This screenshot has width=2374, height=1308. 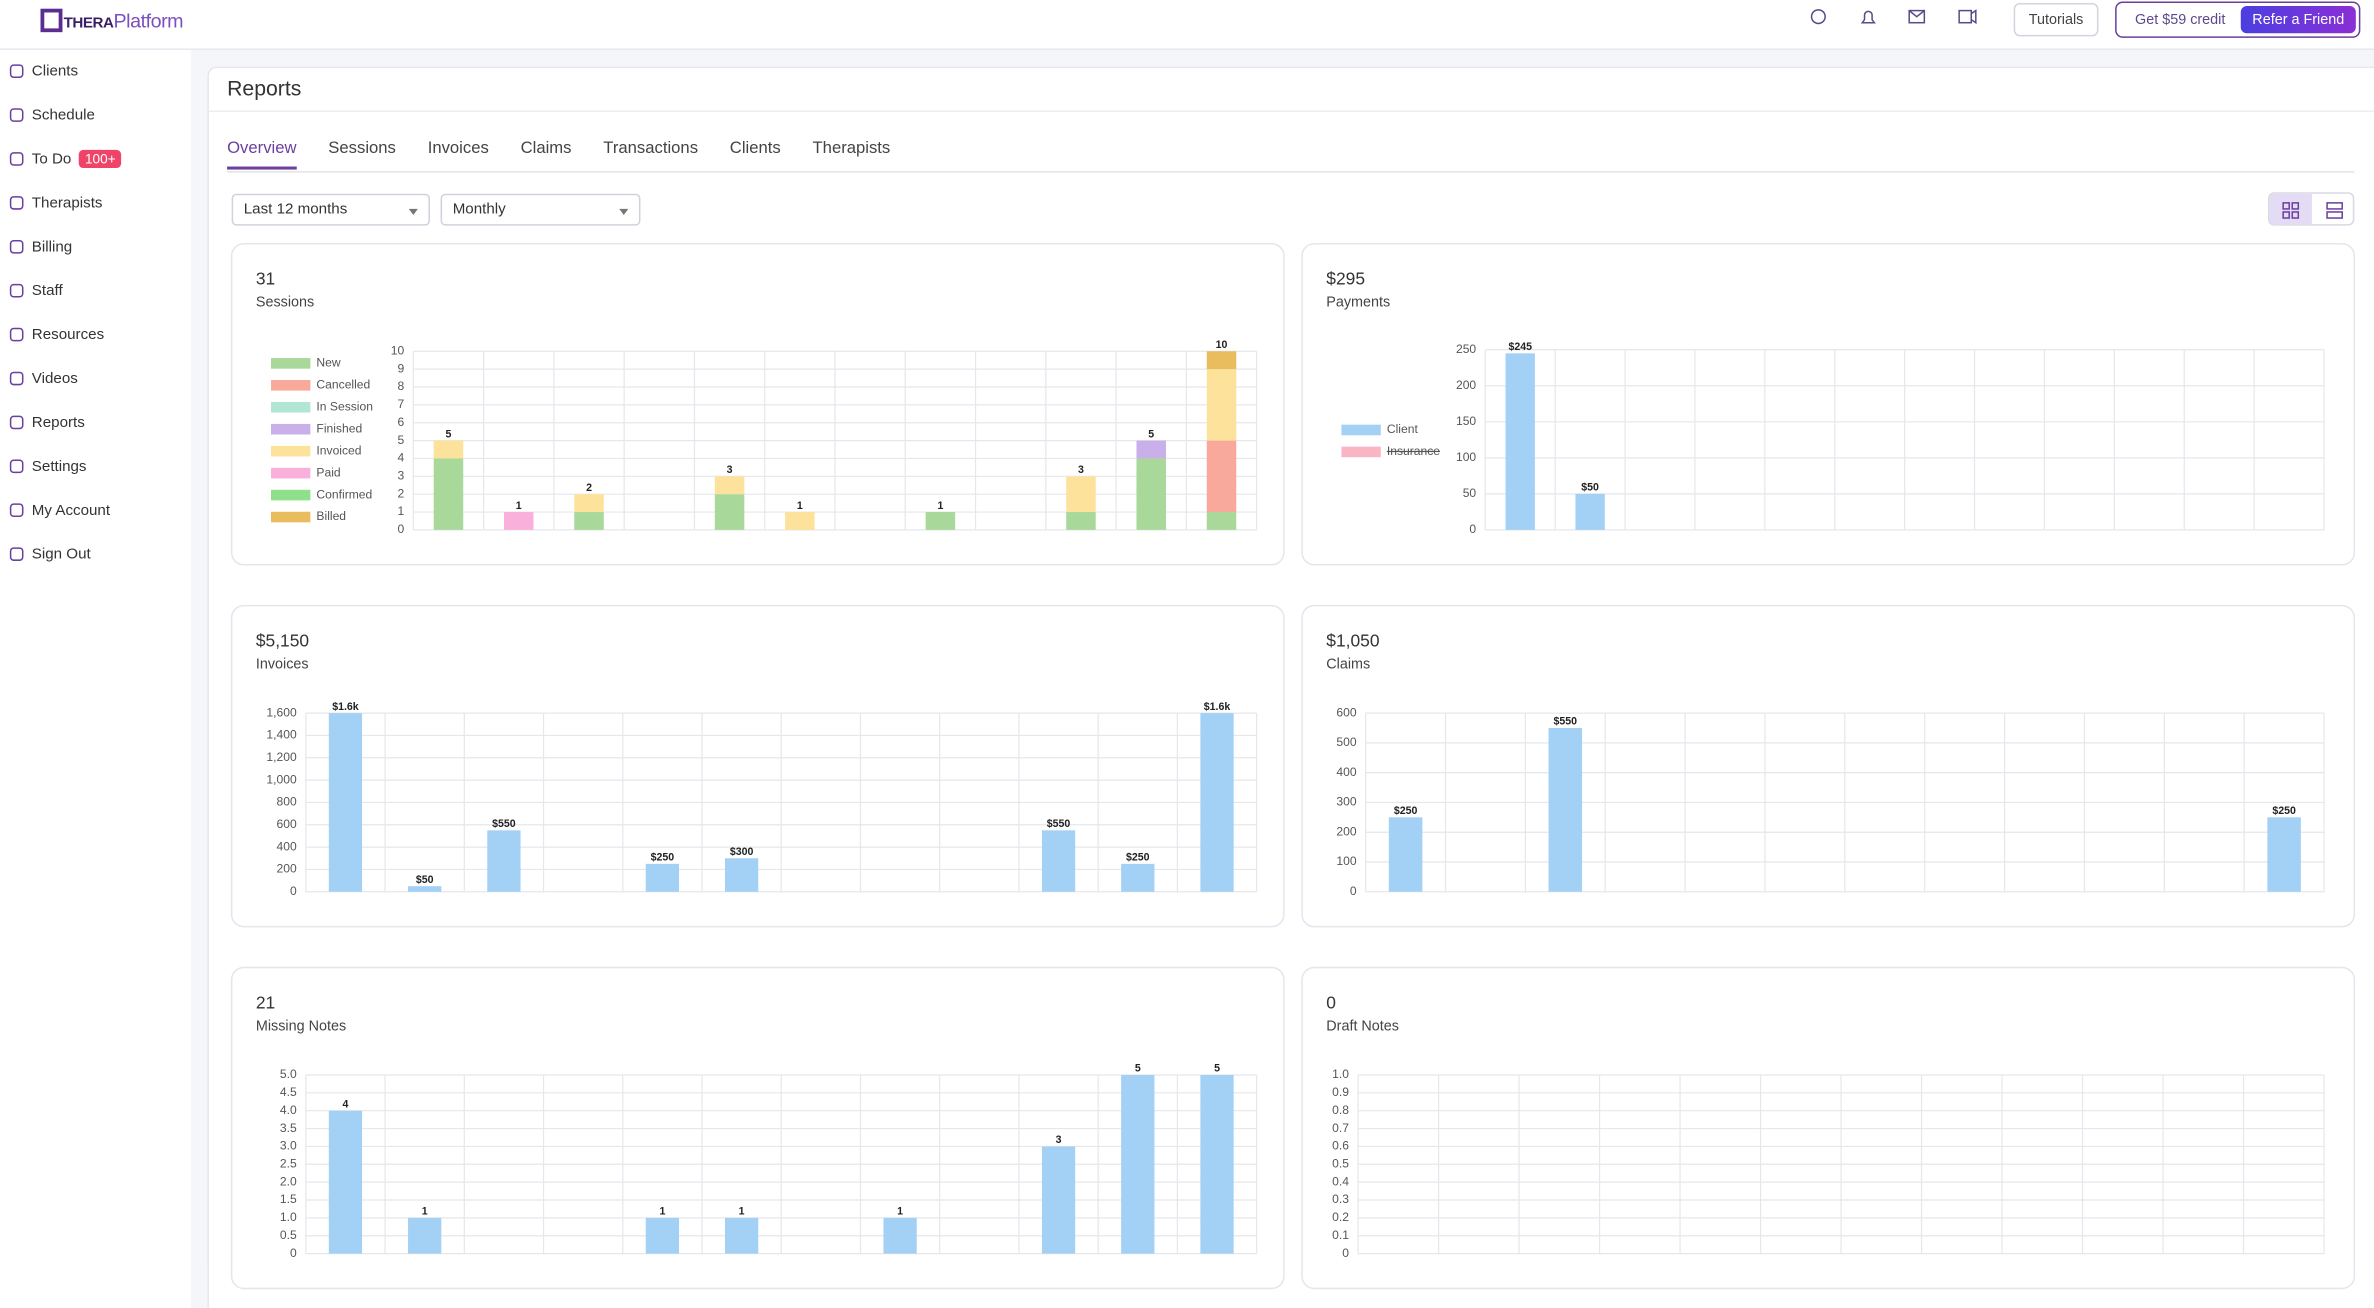 What do you see at coordinates (55, 203) in the screenshot?
I see `sidebar-item: Therapists` at bounding box center [55, 203].